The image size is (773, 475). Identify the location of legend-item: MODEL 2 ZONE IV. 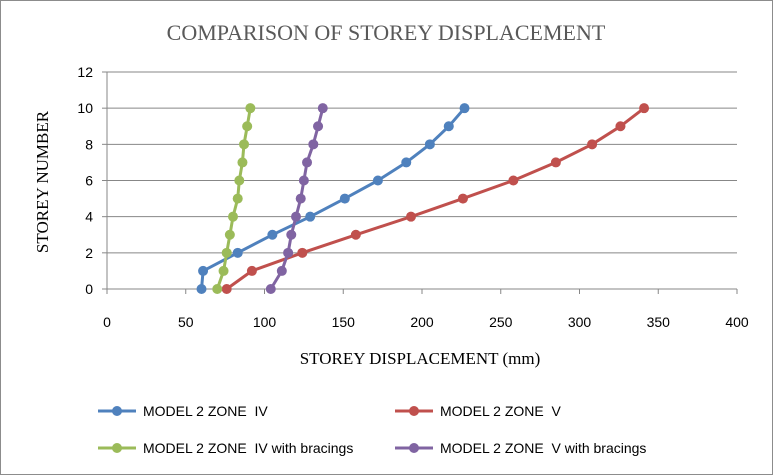
(183, 411).